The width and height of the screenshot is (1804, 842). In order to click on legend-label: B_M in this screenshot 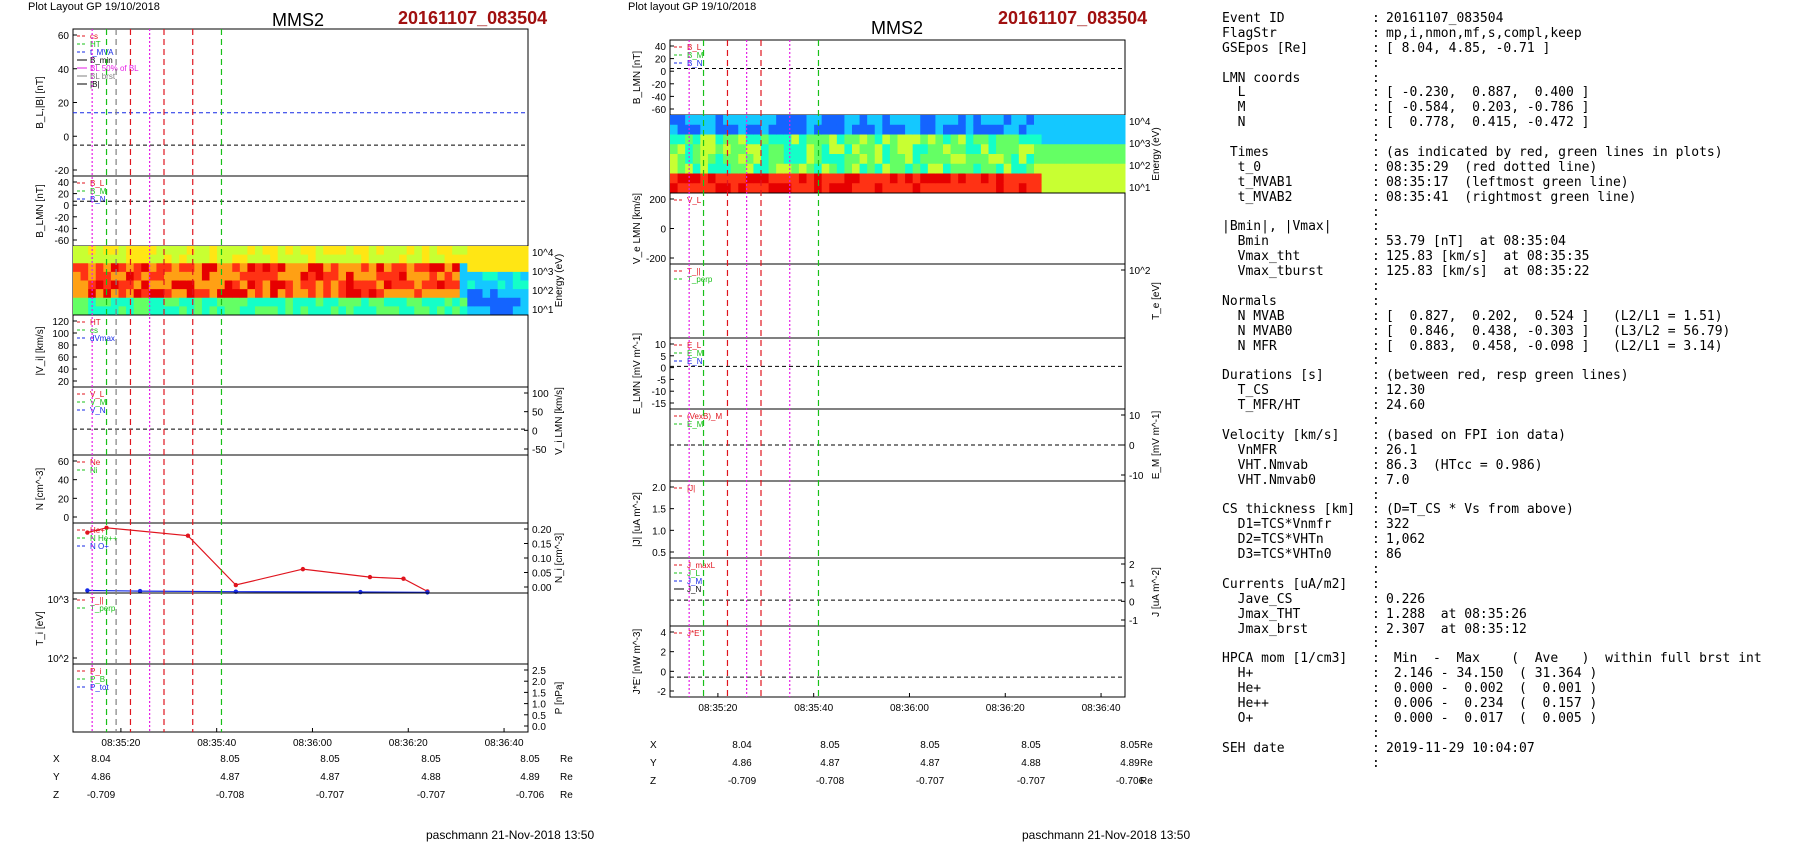, I will do `click(98, 191)`.